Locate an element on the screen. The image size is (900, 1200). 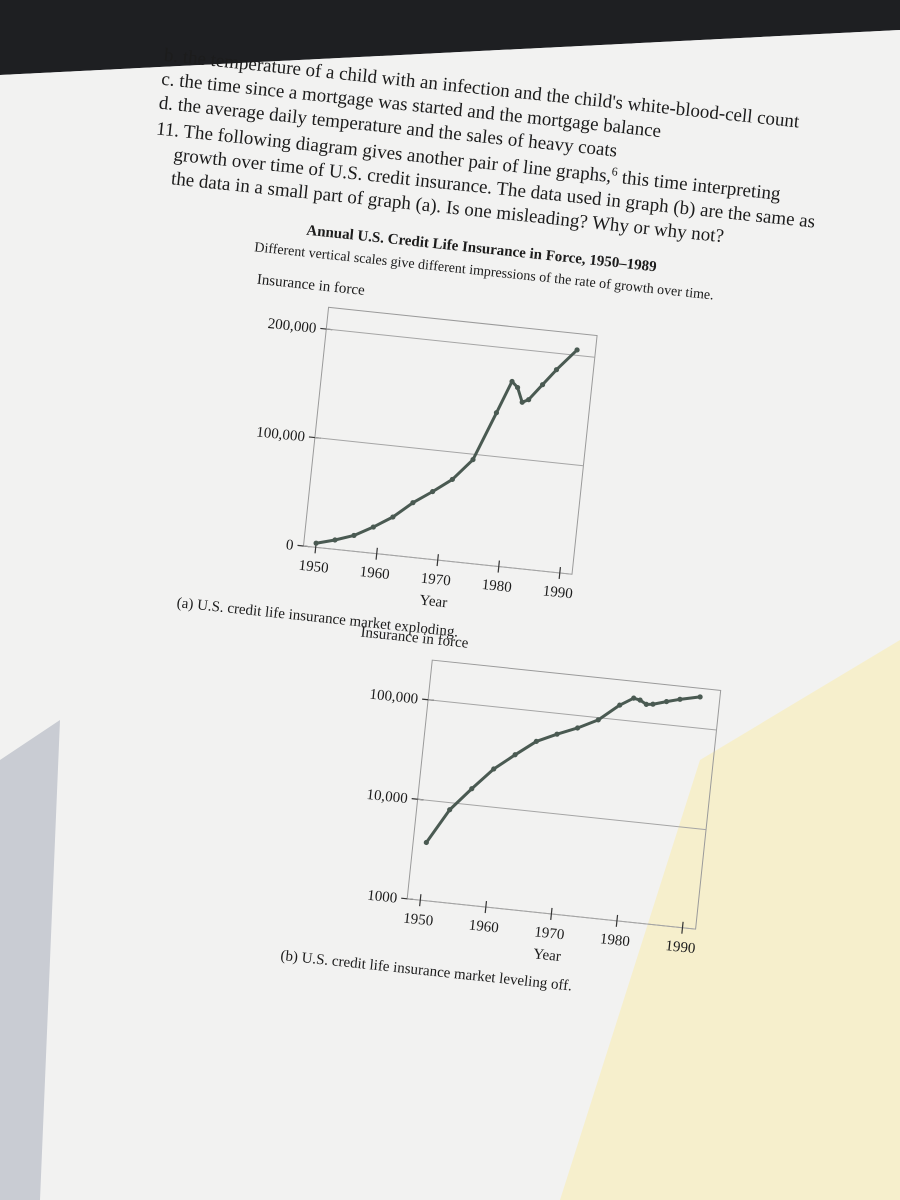
y-tick-label: 200,000 is located at coordinates (292, 326).